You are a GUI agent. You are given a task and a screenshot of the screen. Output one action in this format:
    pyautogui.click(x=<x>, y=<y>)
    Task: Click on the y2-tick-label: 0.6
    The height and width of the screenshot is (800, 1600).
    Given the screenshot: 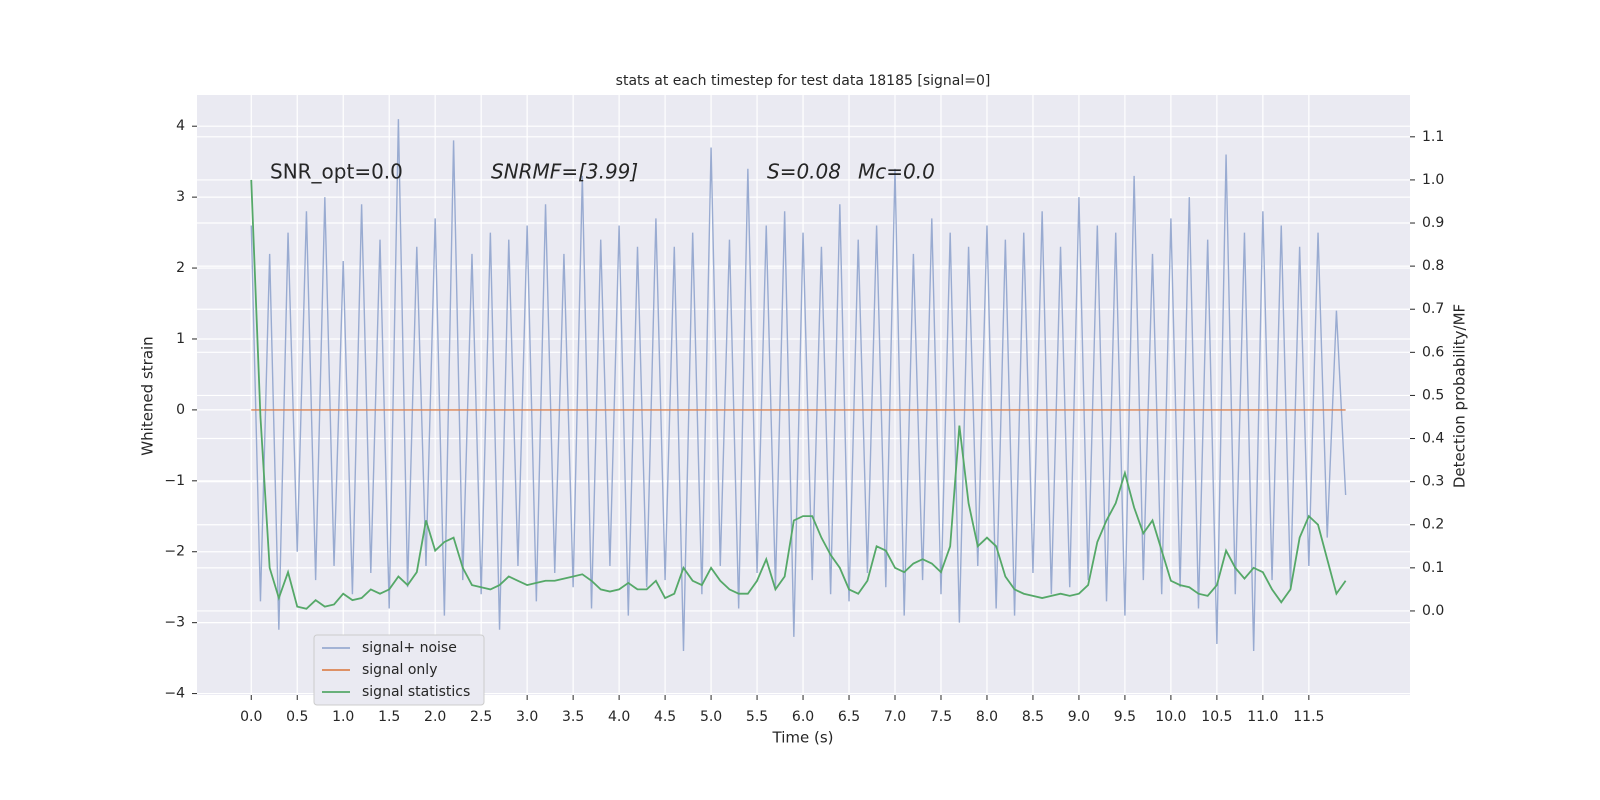 What is the action you would take?
    pyautogui.click(x=1433, y=352)
    